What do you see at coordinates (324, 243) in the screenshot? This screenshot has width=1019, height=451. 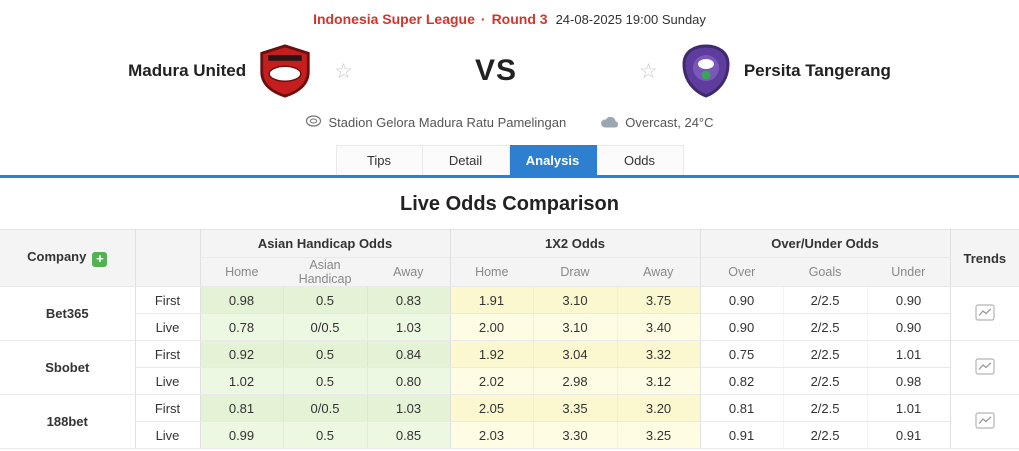 I see `asian-handicap-group-header: Asian Handicap Odds` at bounding box center [324, 243].